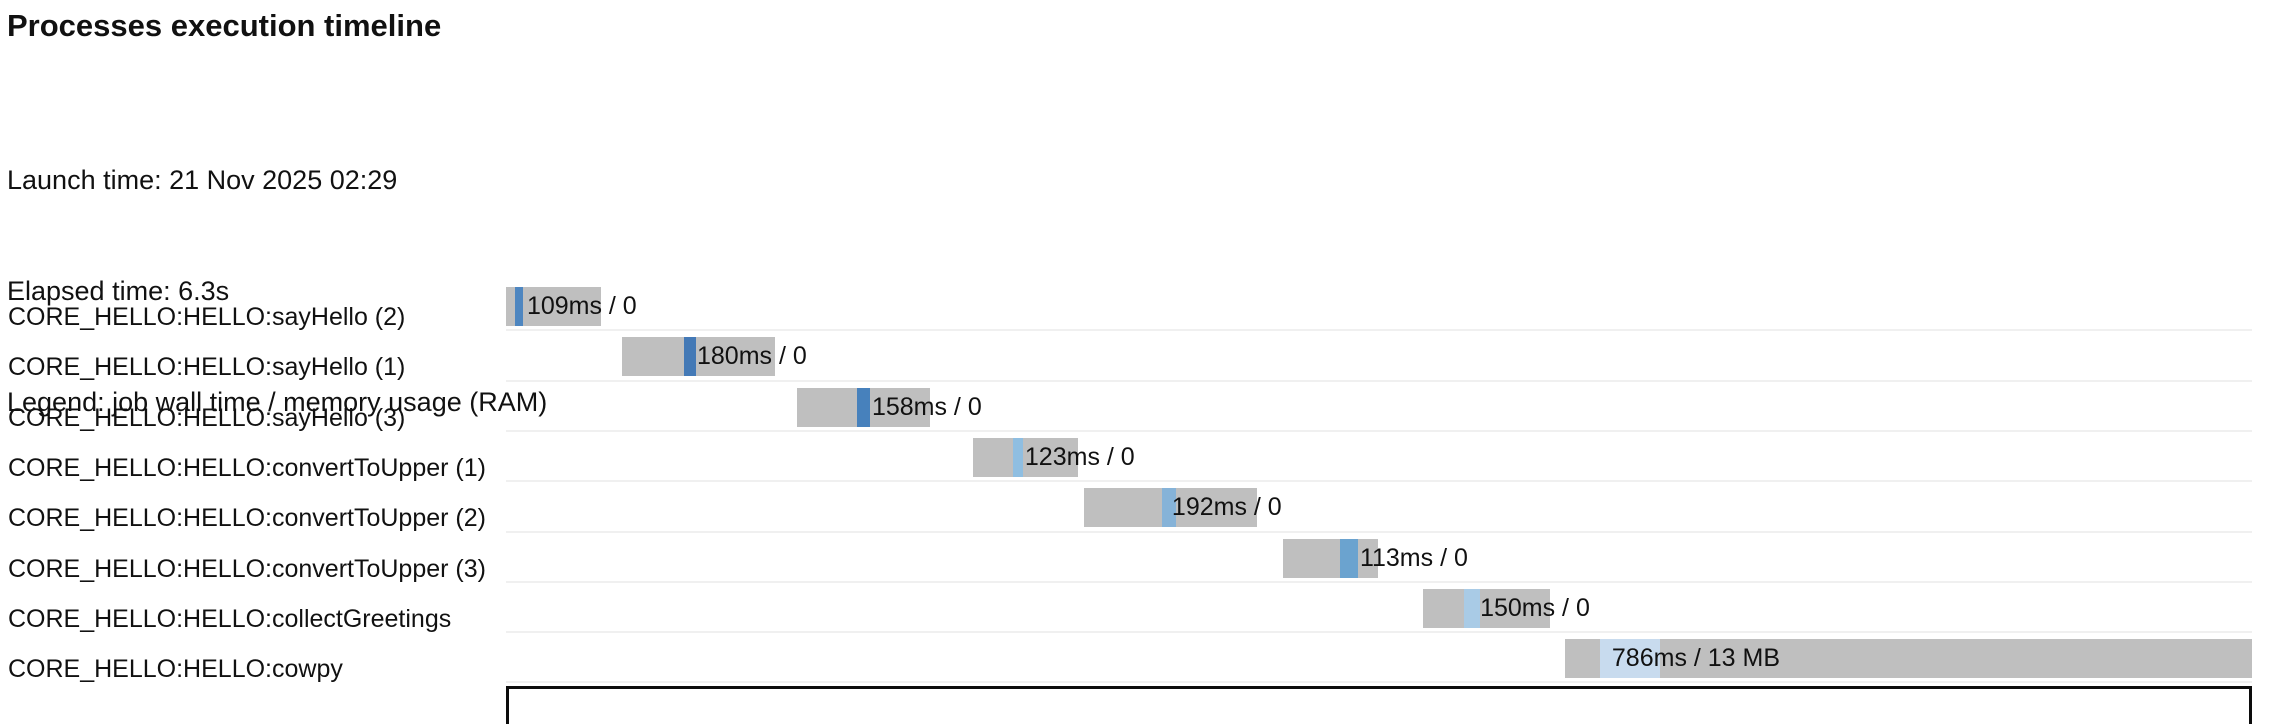 The image size is (2284, 724). I want to click on task-label: CORE_HELLO:HELLO:cowpy, so click(175, 669).